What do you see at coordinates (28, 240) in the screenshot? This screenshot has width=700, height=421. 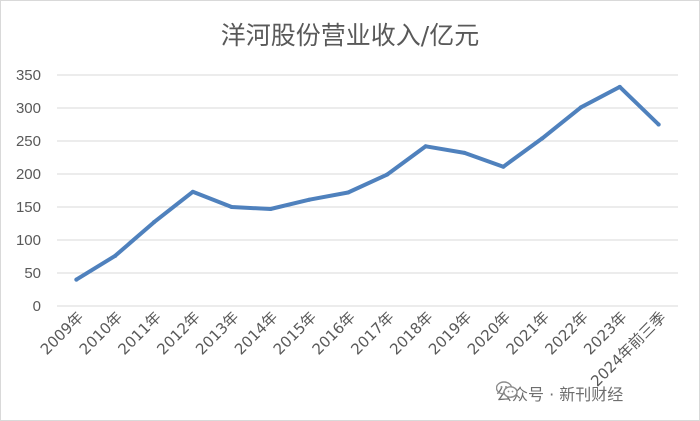 I see `y-tick-label: 100` at bounding box center [28, 240].